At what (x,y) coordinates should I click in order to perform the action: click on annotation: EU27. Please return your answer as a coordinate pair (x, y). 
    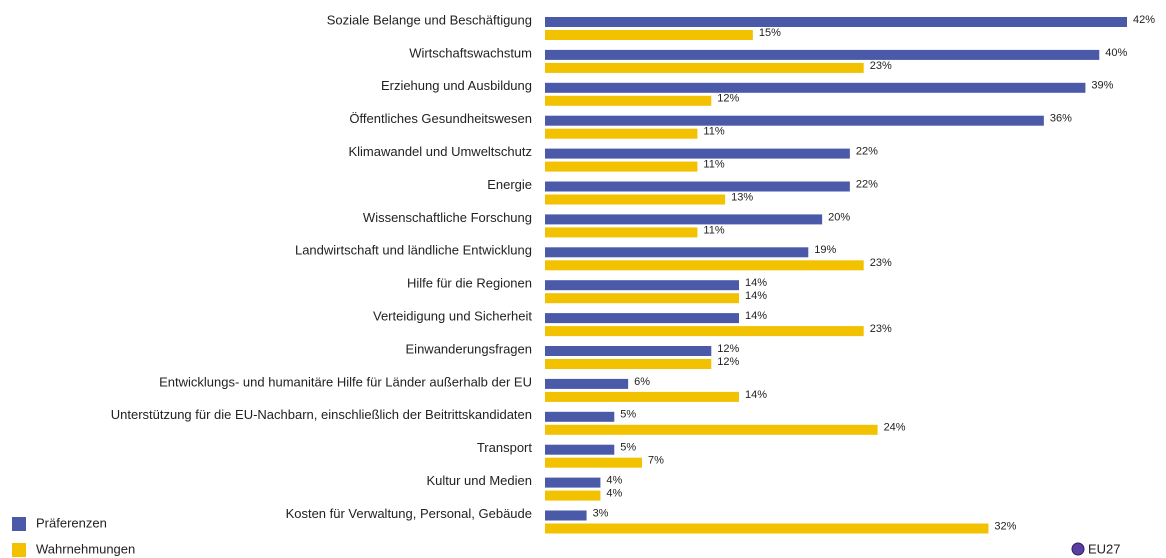
    Looking at the image, I should click on (1104, 548).